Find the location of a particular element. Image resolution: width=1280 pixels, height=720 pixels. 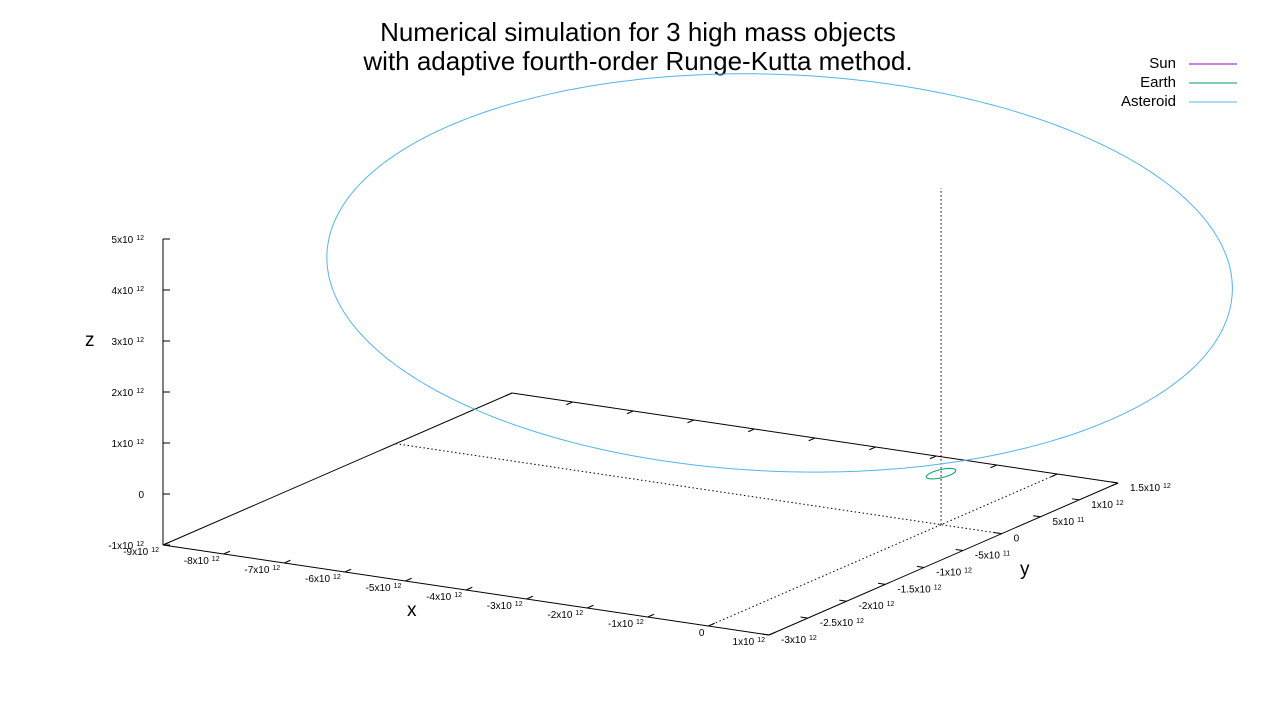

y-tick-label: -1.5x10 12 is located at coordinates (919, 589).